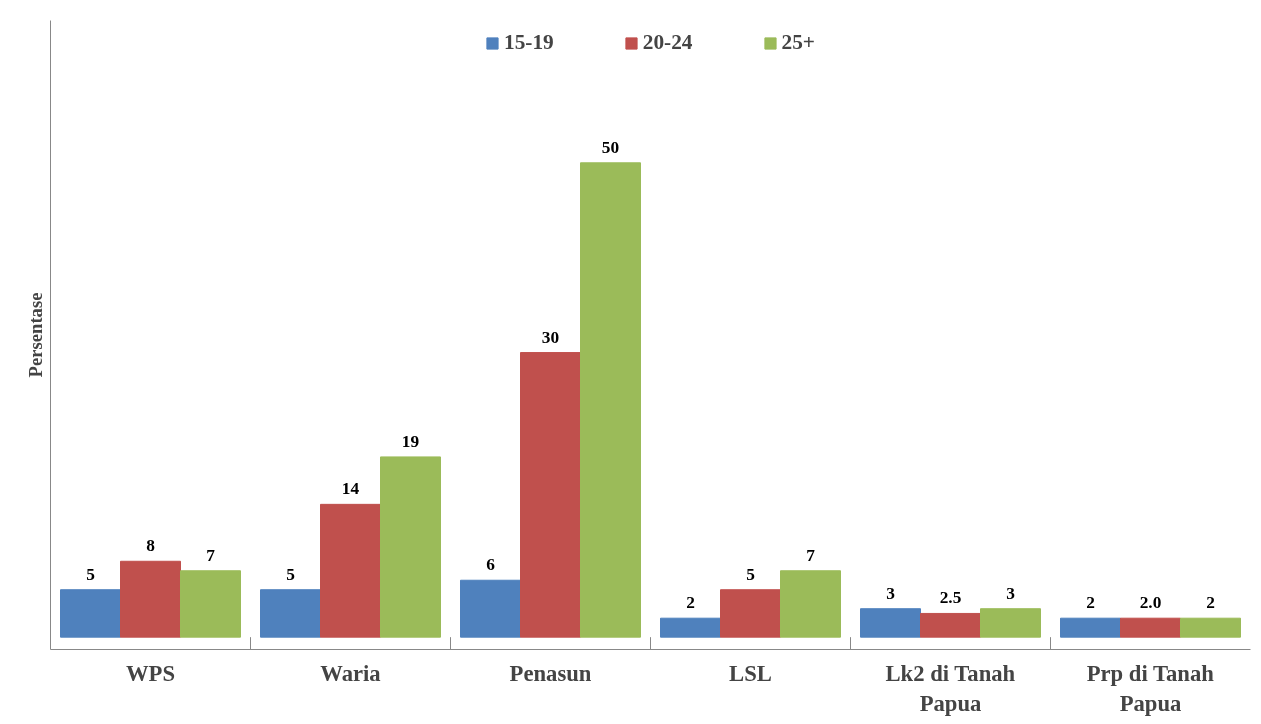  I want to click on x-tick-label: Penasun, so click(550, 673).